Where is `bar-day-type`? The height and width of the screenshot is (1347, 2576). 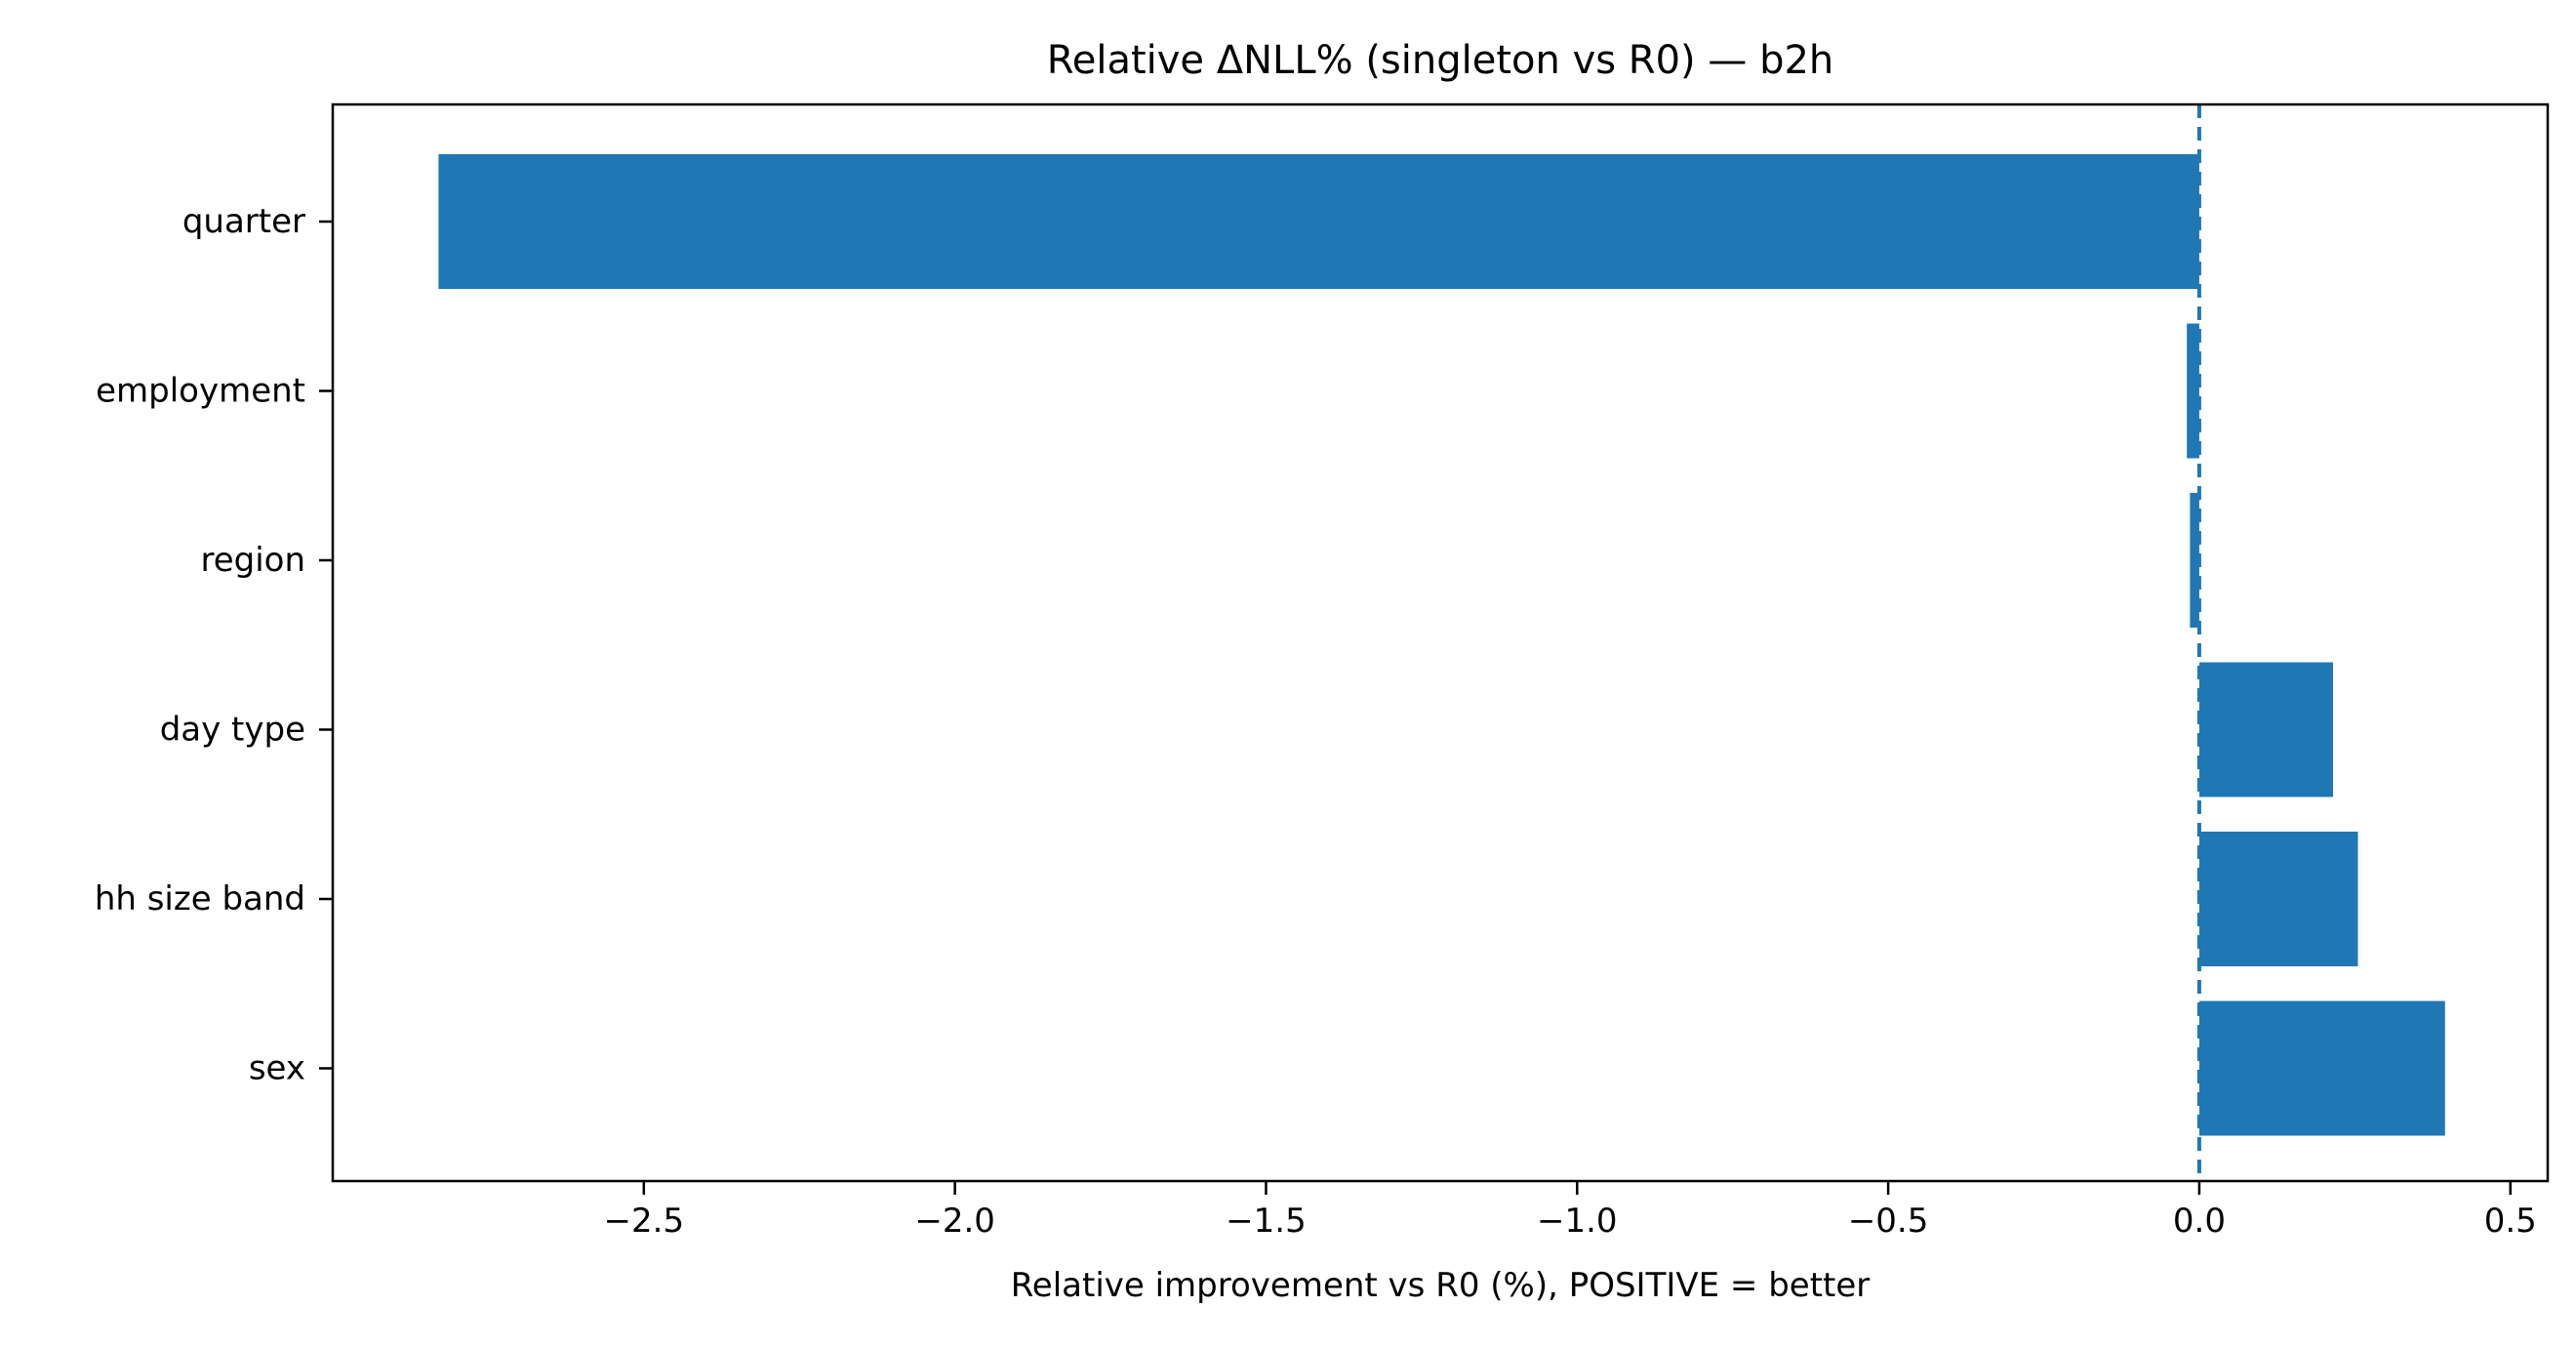 bar-day-type is located at coordinates (2266, 729).